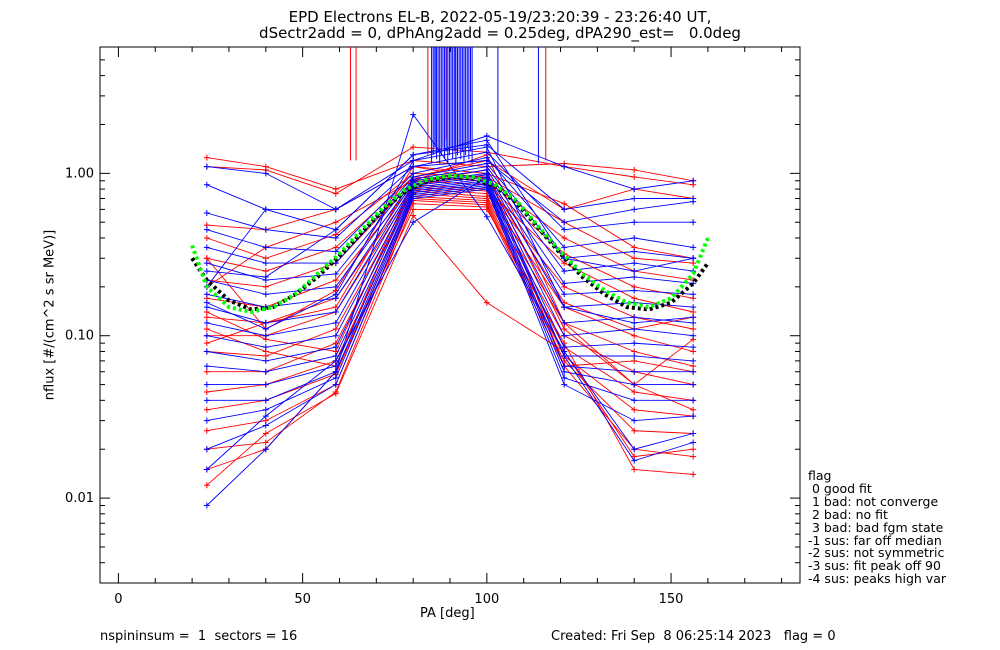 This screenshot has height=650, width=1000. I want to click on y-tick-label: 0.10, so click(79, 336).